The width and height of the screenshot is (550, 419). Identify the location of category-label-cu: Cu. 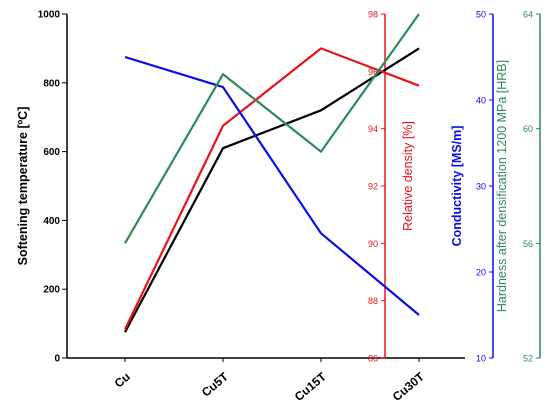
(122, 380).